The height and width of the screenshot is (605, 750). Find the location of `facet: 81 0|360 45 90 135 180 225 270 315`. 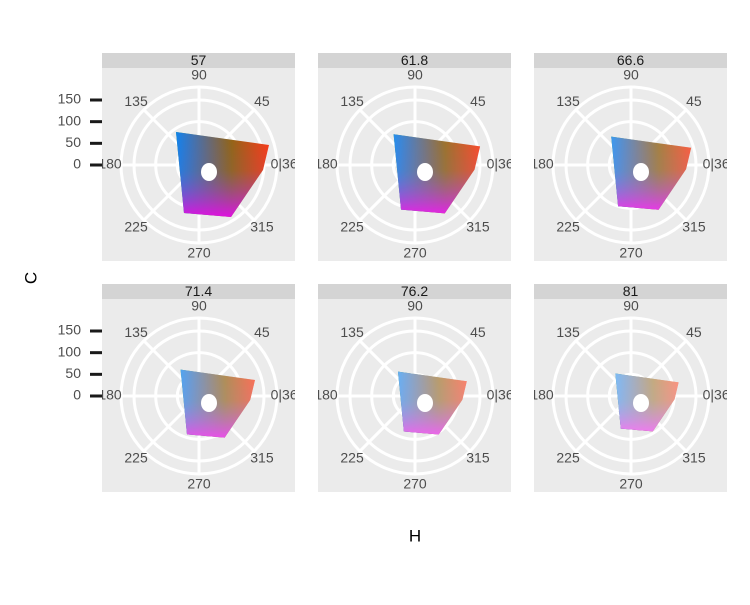

facet: 81 0|360 45 90 135 180 225 270 315 is located at coordinates (634, 387).